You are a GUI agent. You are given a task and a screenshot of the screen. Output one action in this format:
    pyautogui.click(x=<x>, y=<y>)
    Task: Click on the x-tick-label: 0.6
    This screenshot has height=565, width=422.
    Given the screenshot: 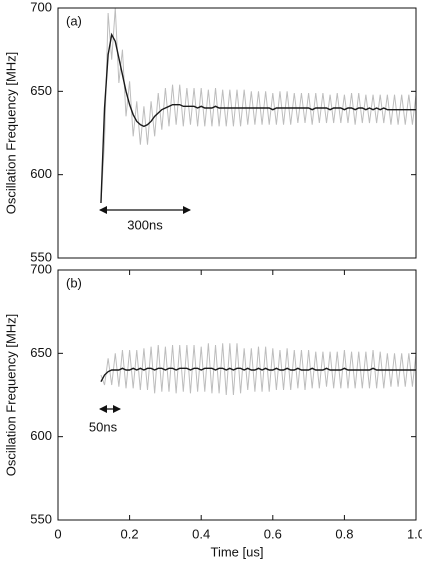 What is the action you would take?
    pyautogui.click(x=273, y=533)
    